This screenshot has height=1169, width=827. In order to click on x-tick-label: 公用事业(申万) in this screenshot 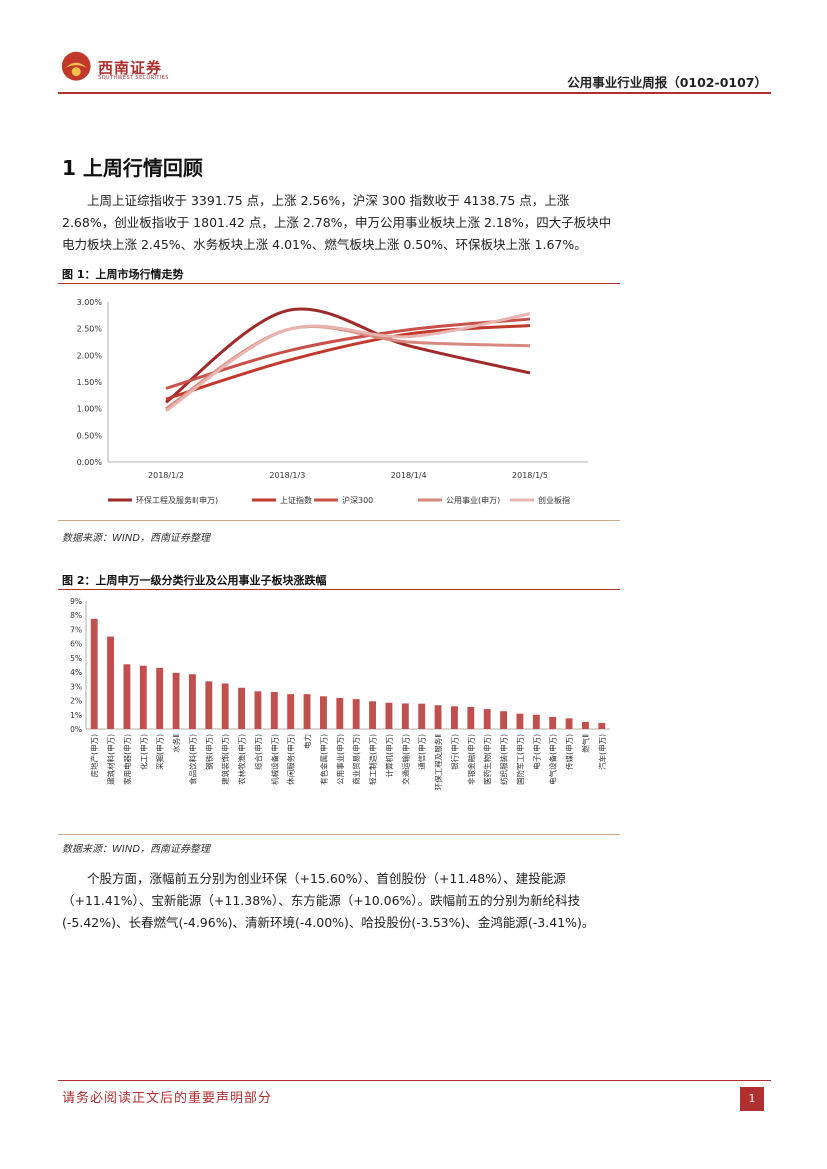, I will do `click(340, 759)`.